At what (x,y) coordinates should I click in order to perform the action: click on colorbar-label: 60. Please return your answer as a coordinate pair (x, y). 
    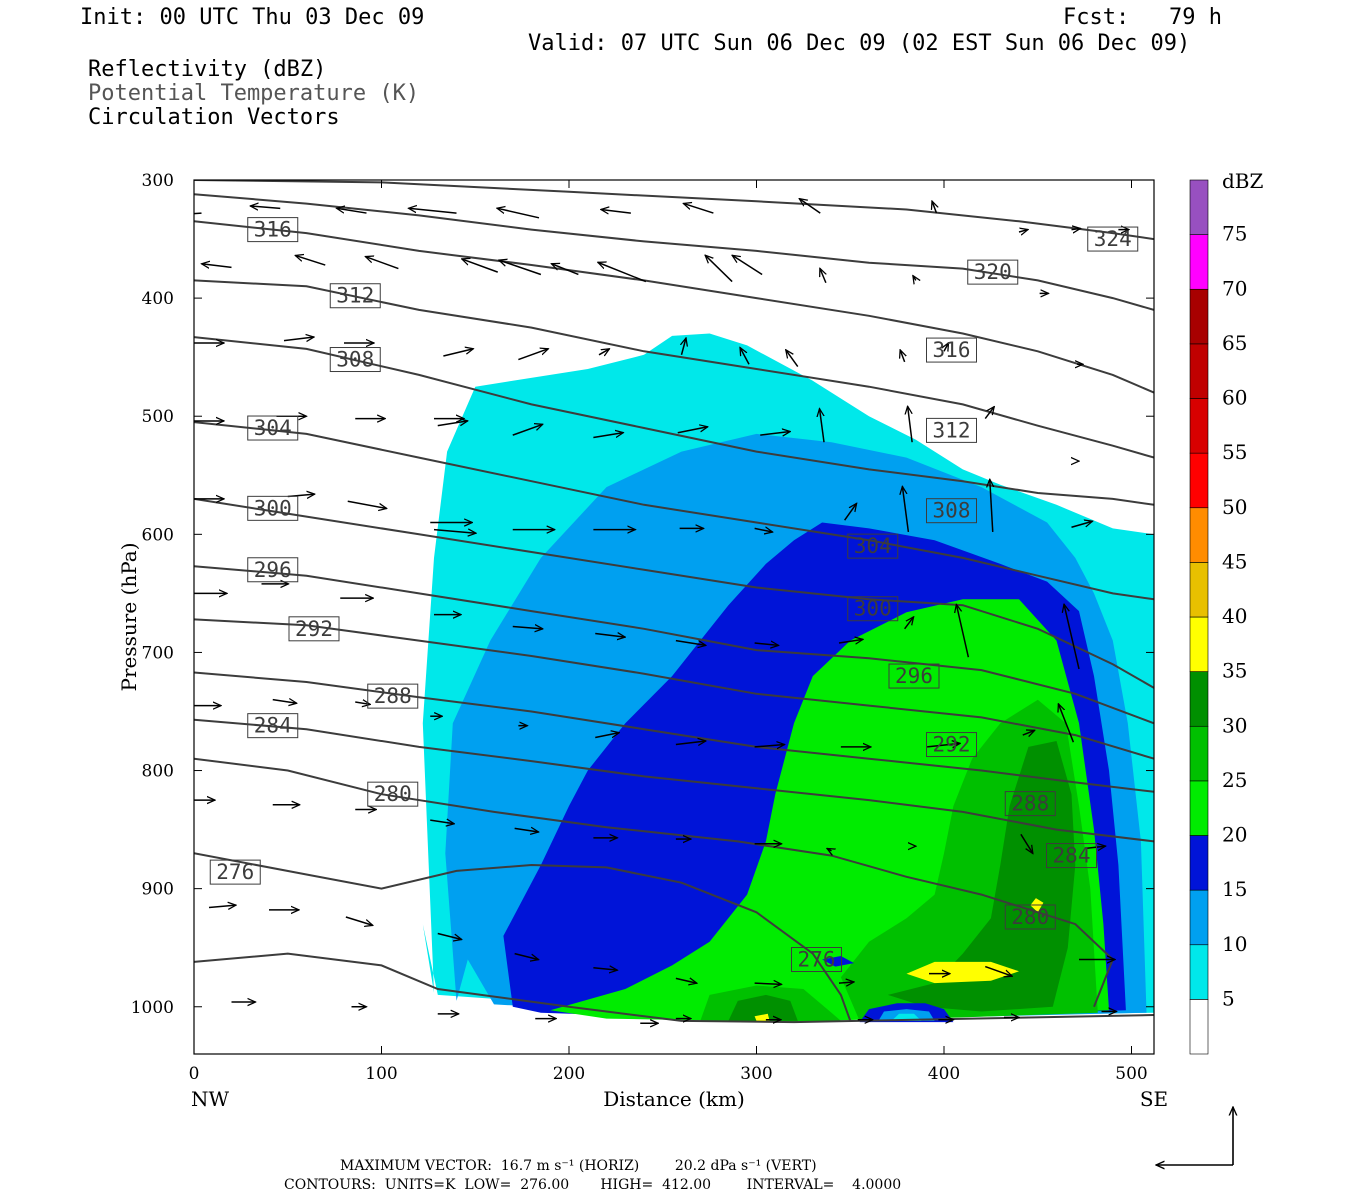
    Looking at the image, I should click on (1234, 398).